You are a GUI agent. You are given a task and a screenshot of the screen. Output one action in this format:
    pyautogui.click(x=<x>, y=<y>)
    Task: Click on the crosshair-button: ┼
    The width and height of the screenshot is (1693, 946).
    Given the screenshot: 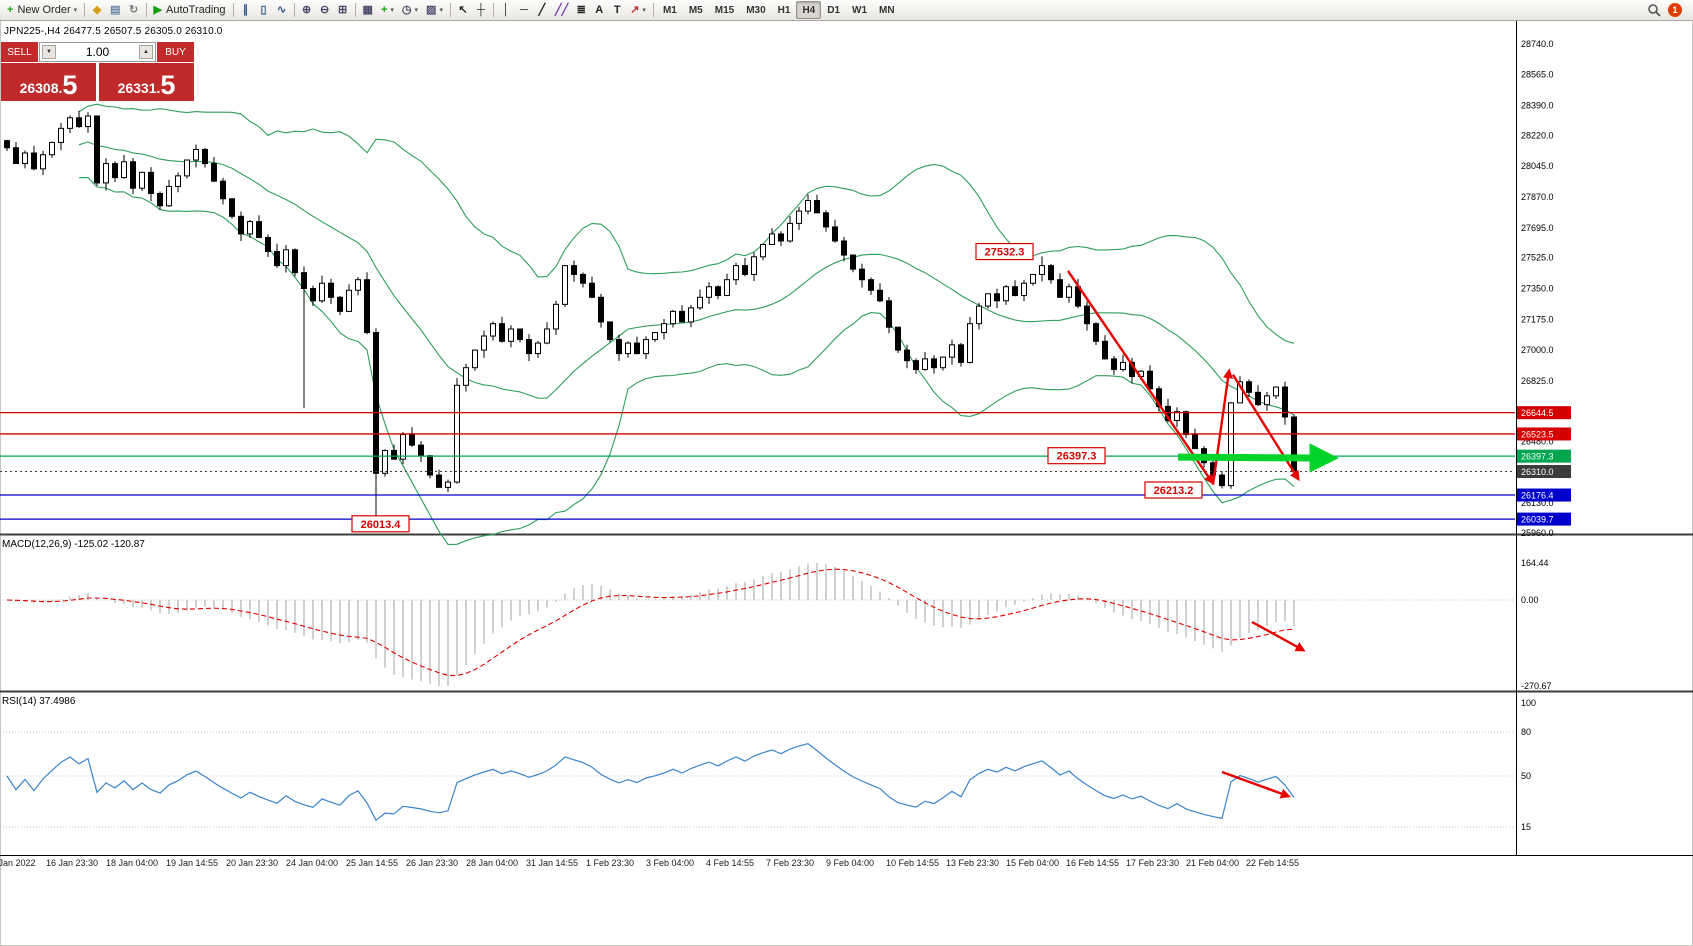 What is the action you would take?
    pyautogui.click(x=481, y=10)
    